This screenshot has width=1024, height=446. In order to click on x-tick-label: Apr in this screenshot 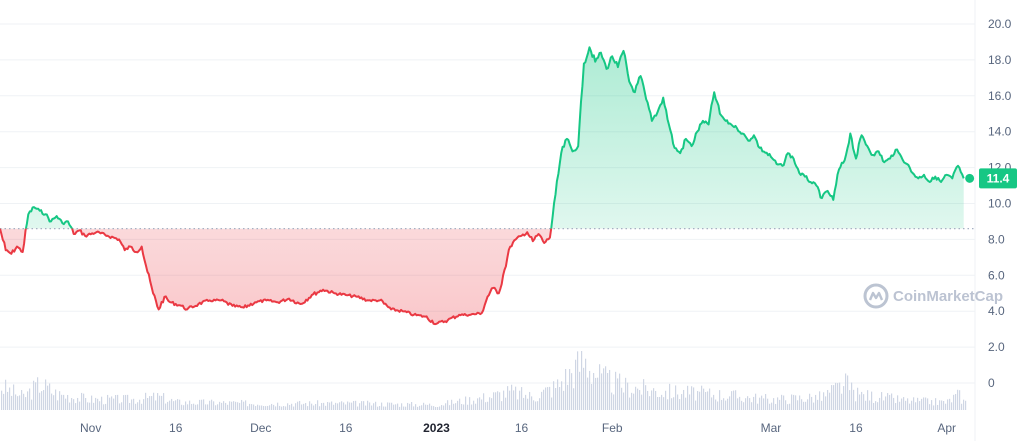, I will do `click(946, 428)`.